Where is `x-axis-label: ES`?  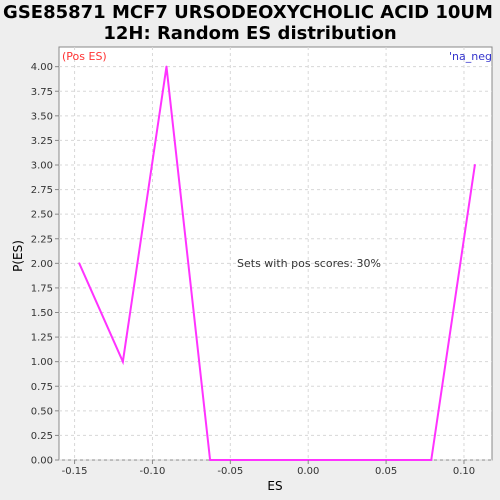
x-axis-label: ES is located at coordinates (274, 486).